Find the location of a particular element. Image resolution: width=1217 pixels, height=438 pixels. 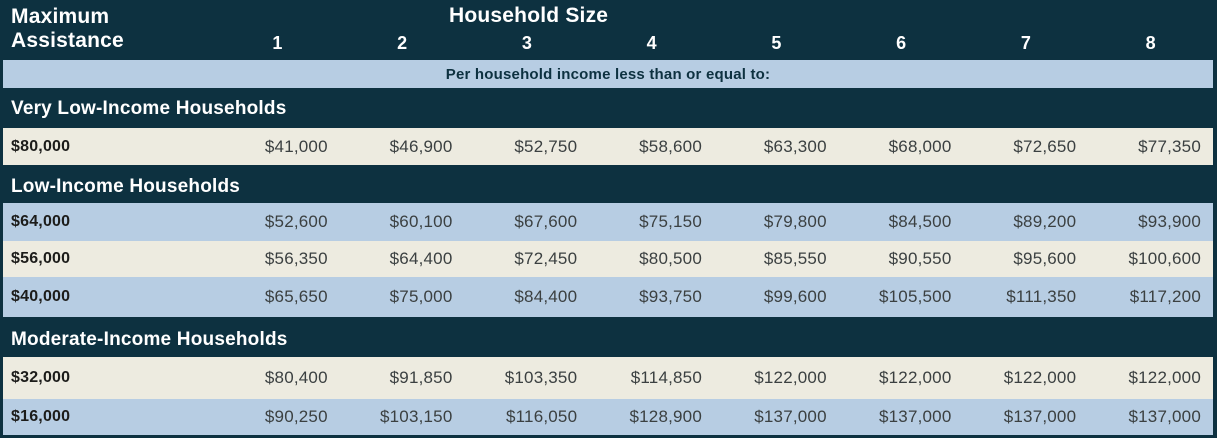

value-cell: $85,550 is located at coordinates (795, 258).